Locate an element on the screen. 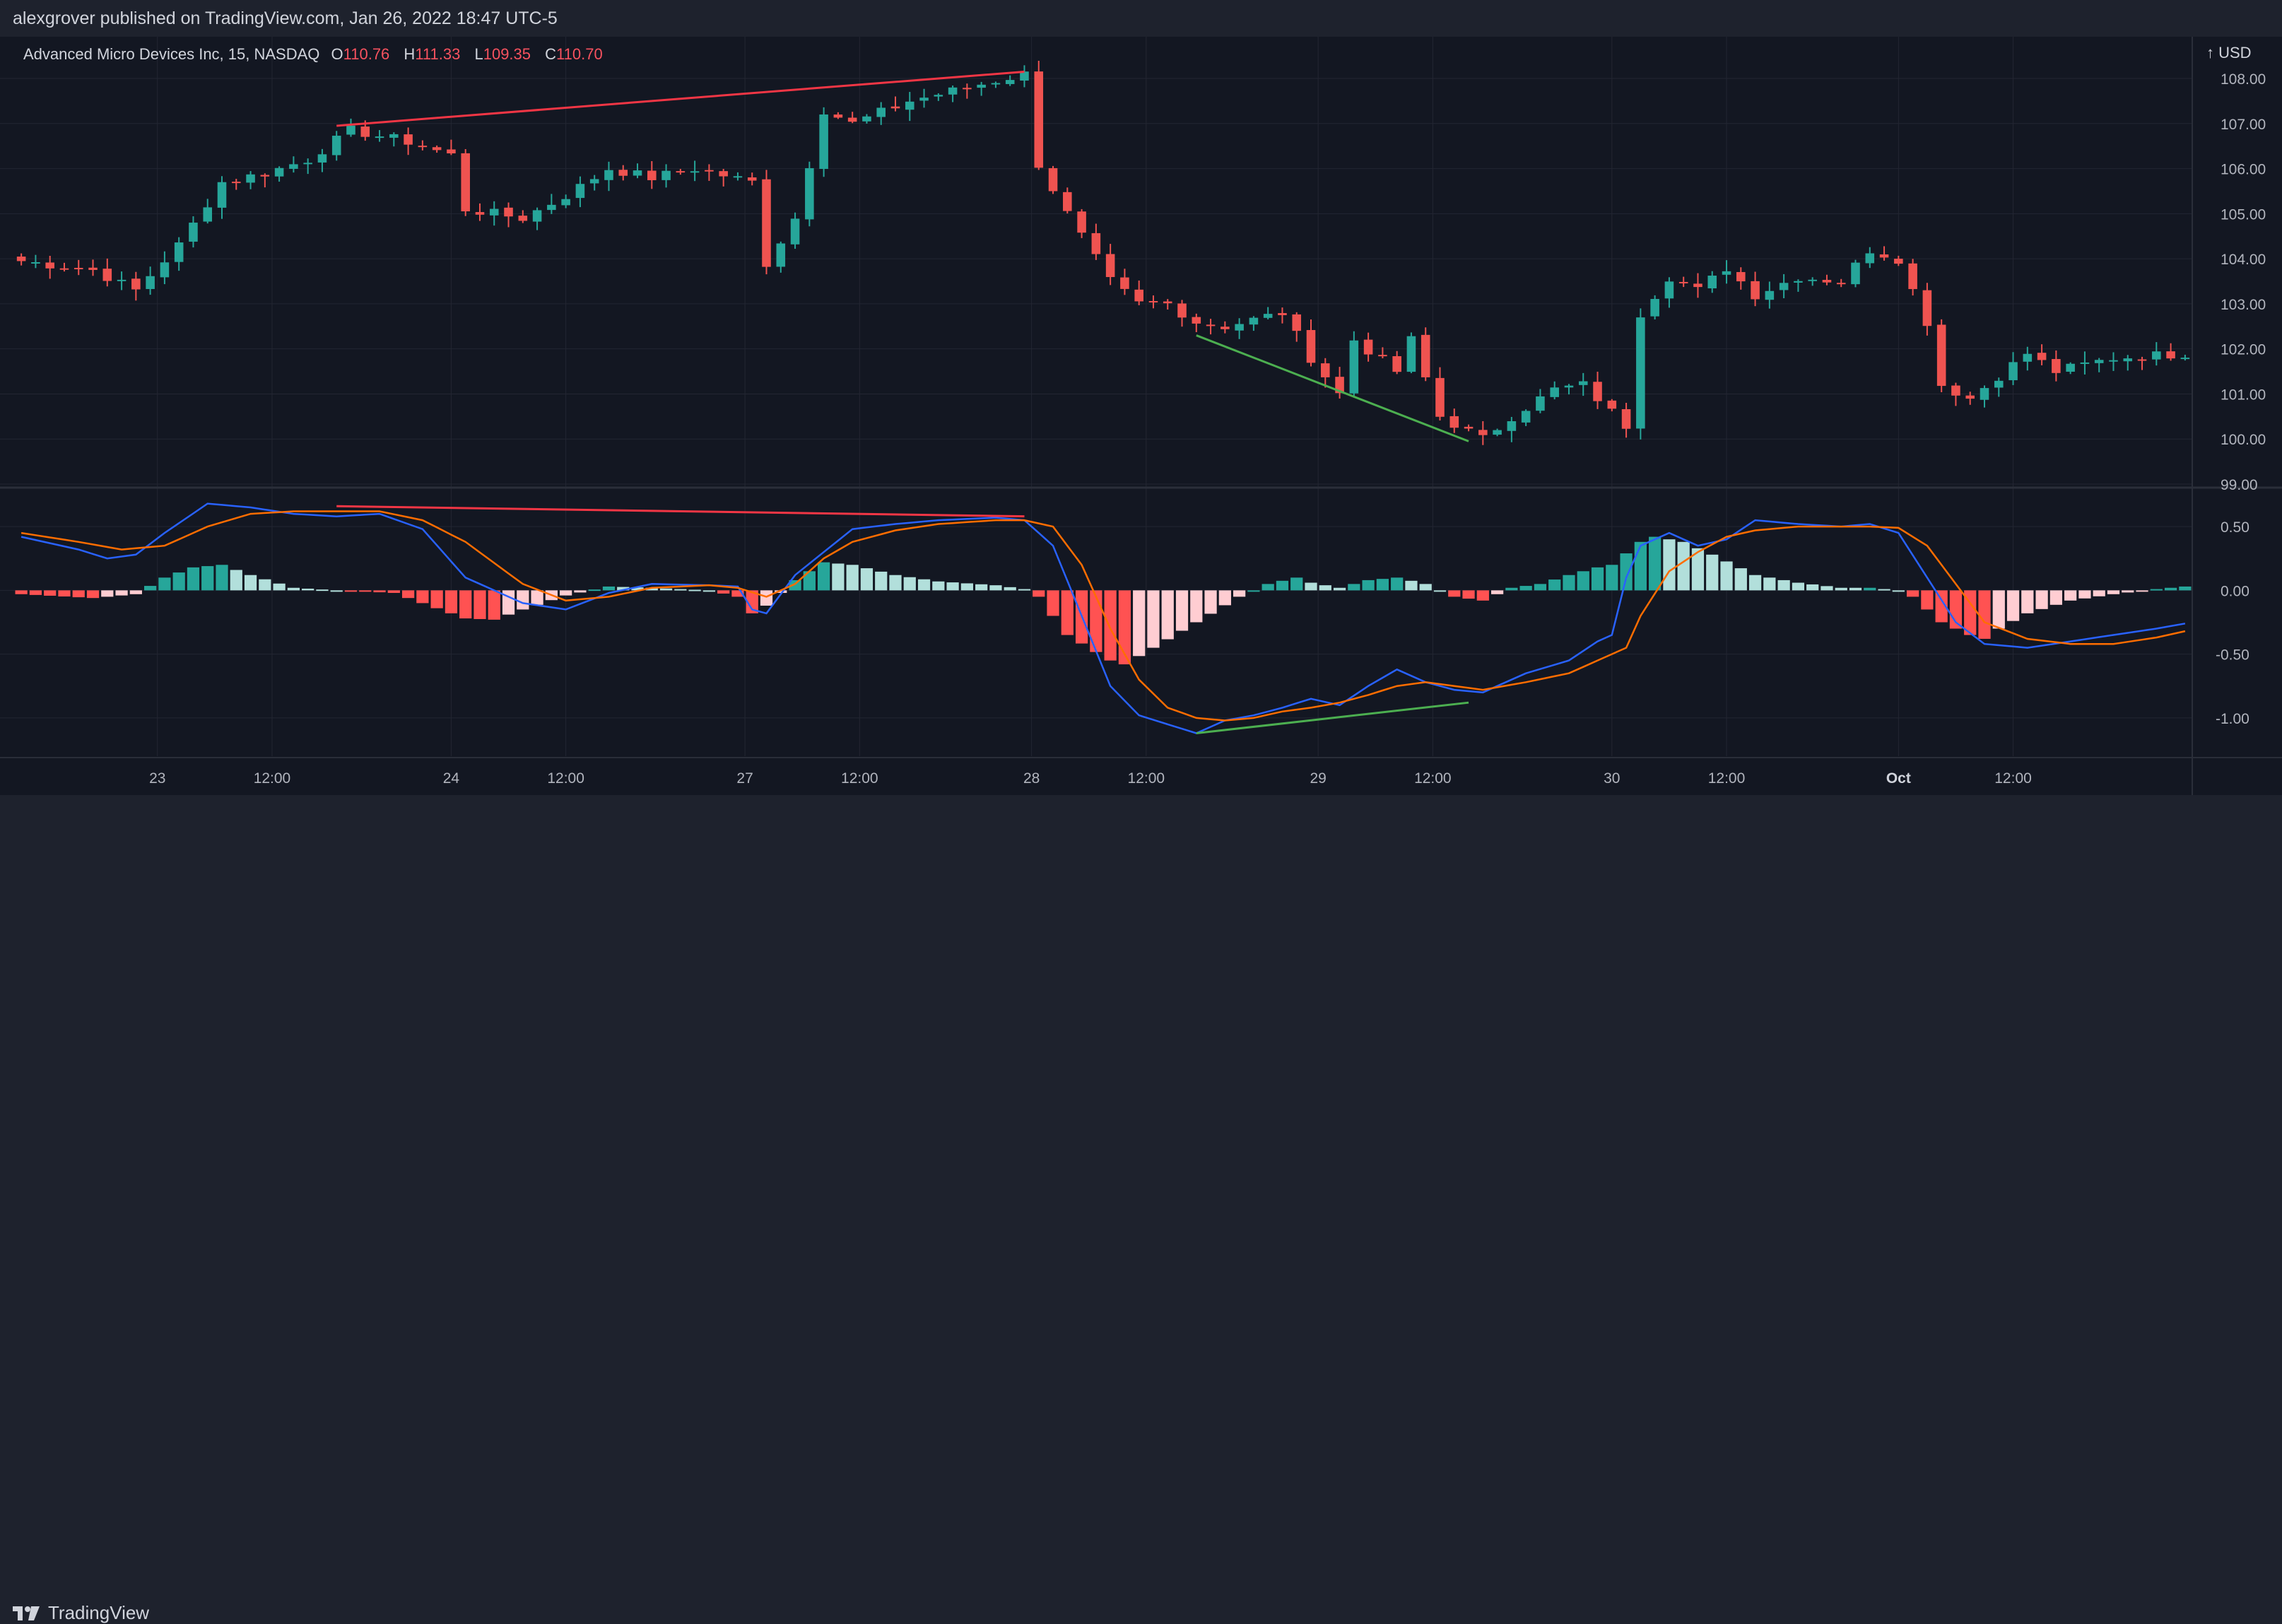 The image size is (2282, 1624). time-tick-label: 30 is located at coordinates (1612, 779).